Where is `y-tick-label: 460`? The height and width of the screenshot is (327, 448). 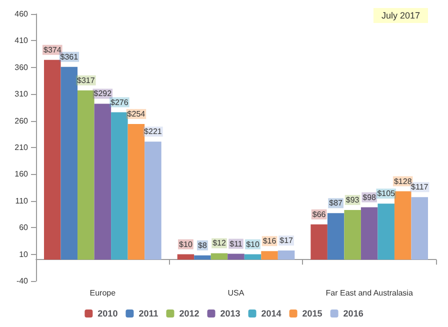 y-tick-label: 460 is located at coordinates (21, 14).